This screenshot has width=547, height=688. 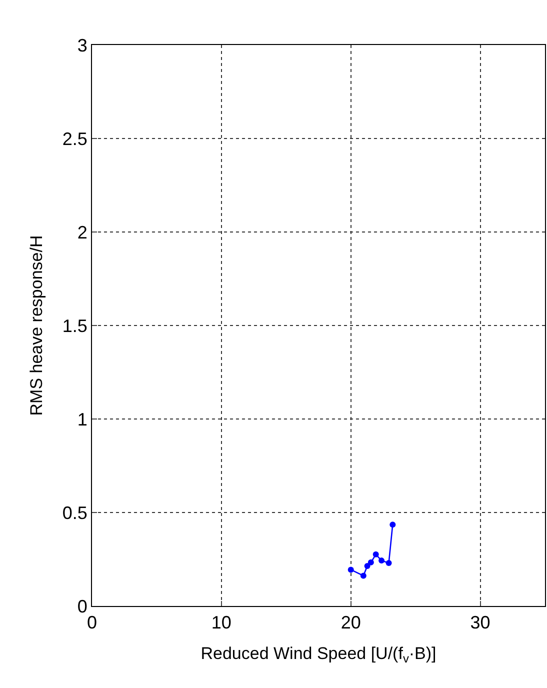 I want to click on y-tick-label: 1, so click(x=82, y=419).